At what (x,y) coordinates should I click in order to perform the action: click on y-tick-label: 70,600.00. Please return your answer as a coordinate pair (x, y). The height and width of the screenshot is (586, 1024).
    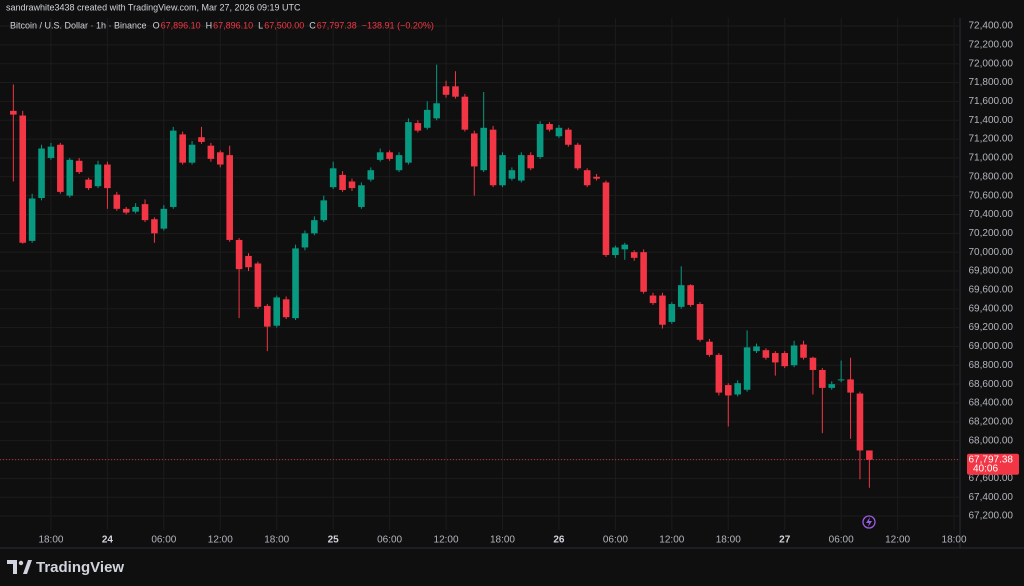
    Looking at the image, I should click on (991, 195).